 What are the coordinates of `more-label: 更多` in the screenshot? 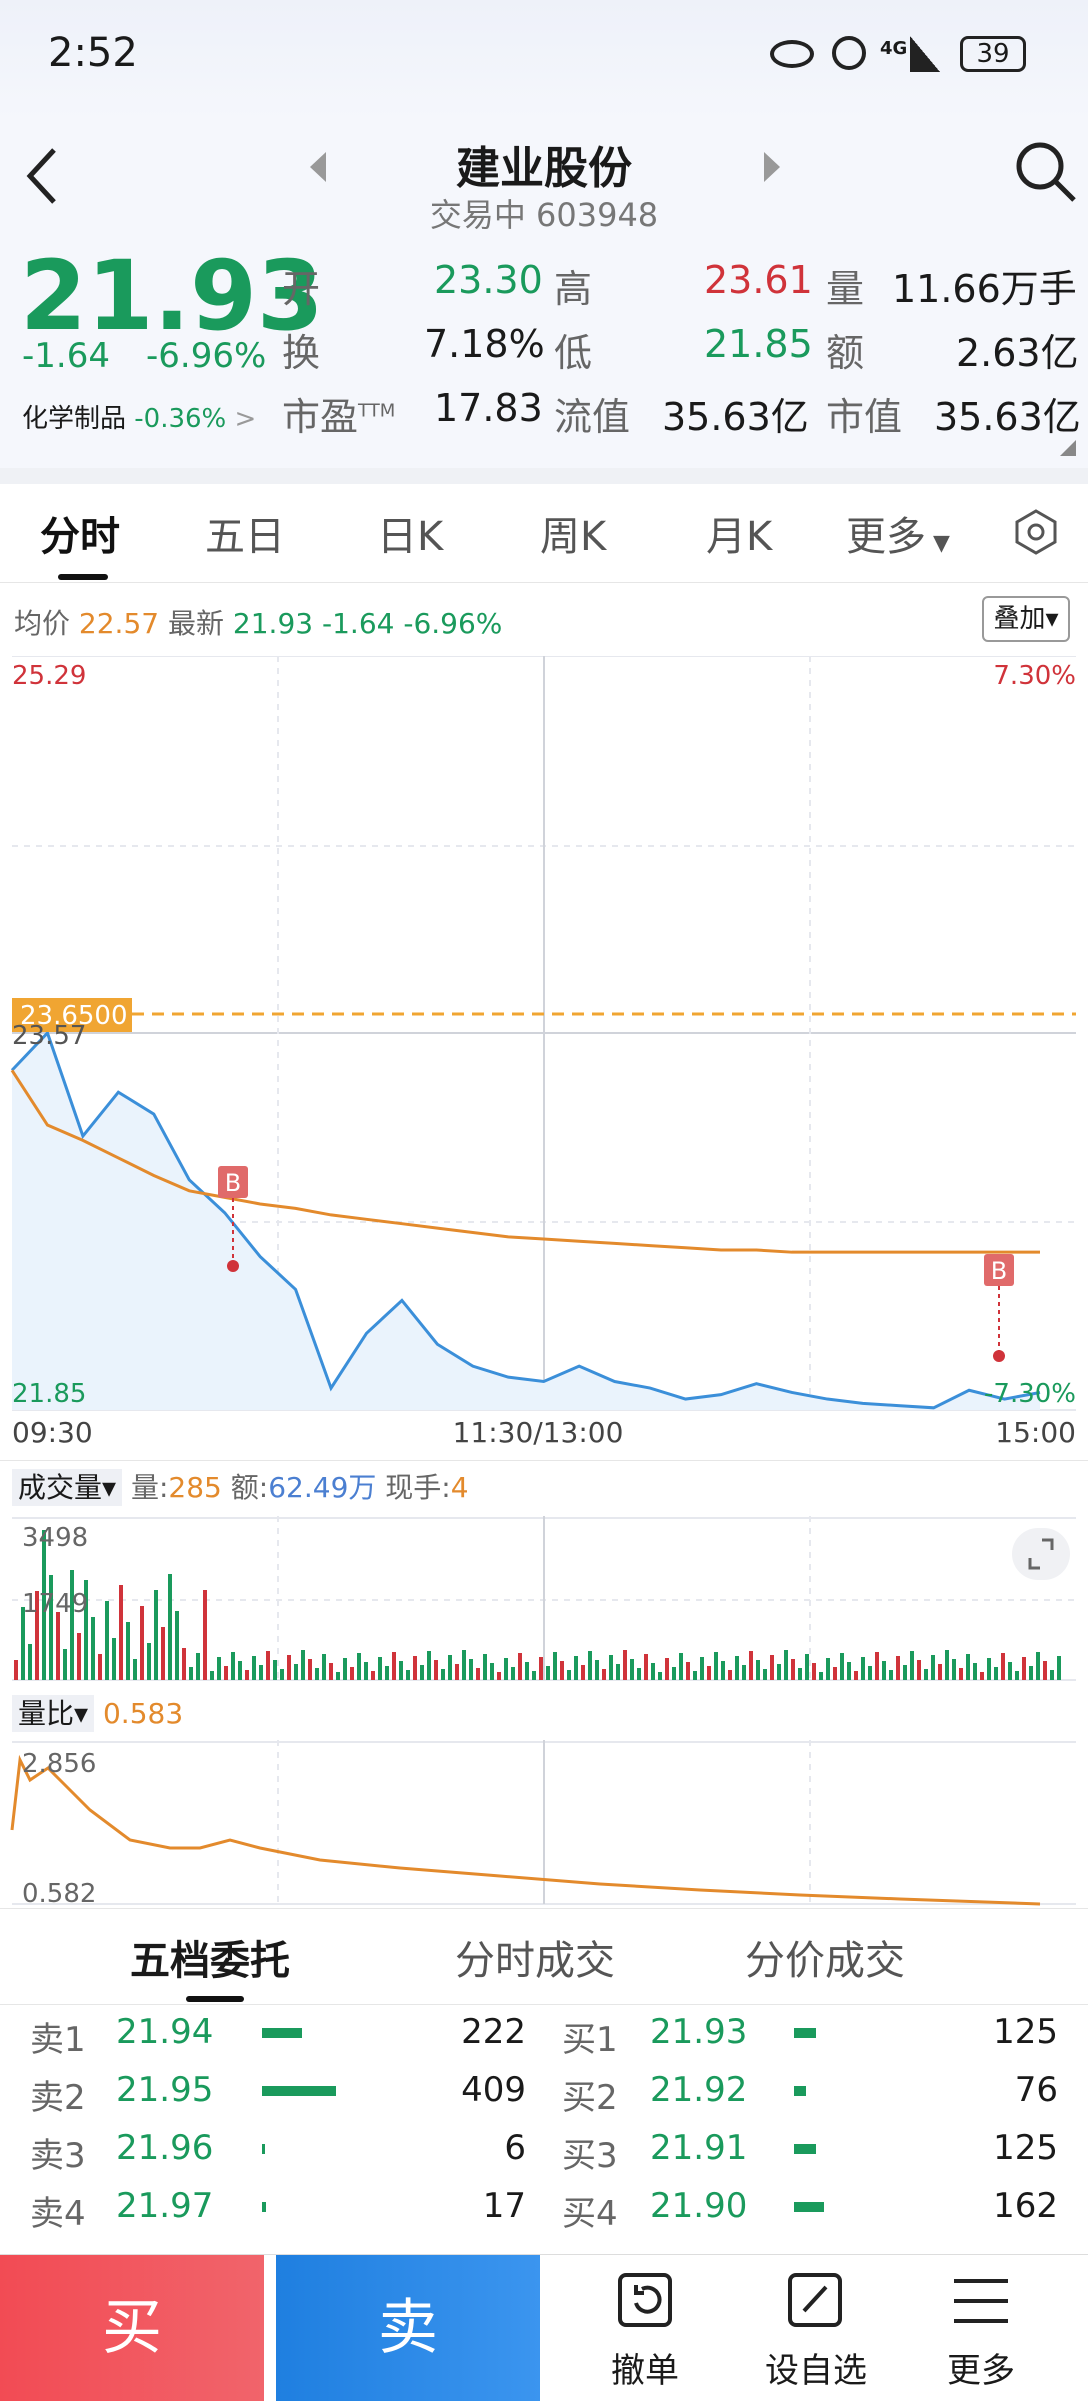 It's located at (981, 2371).